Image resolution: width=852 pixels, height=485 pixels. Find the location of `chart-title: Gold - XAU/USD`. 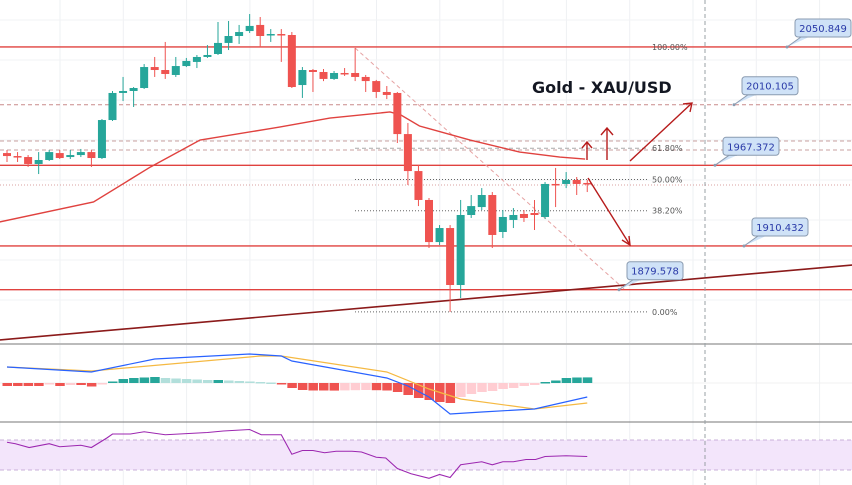

chart-title: Gold - XAU/USD is located at coordinates (602, 87).